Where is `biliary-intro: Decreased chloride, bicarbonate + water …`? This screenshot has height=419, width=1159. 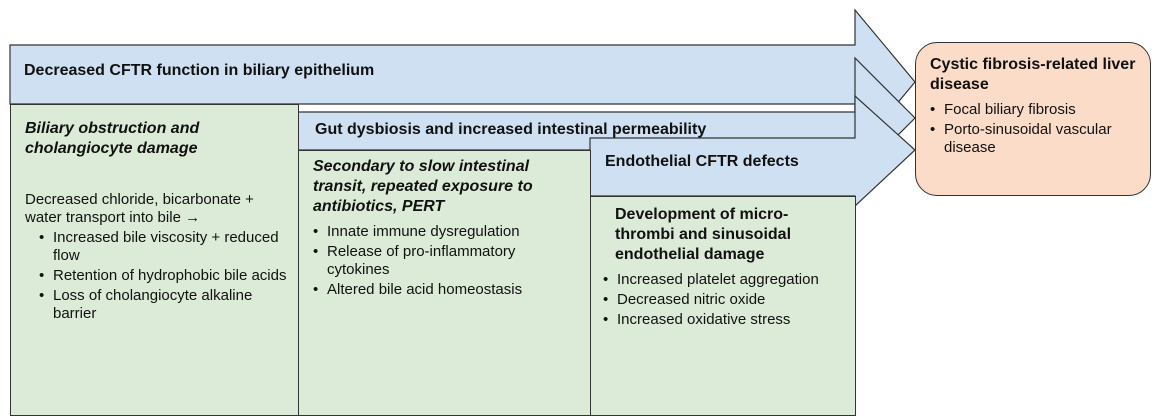 biliary-intro: Decreased chloride, bicarbonate + water … is located at coordinates (139, 208).